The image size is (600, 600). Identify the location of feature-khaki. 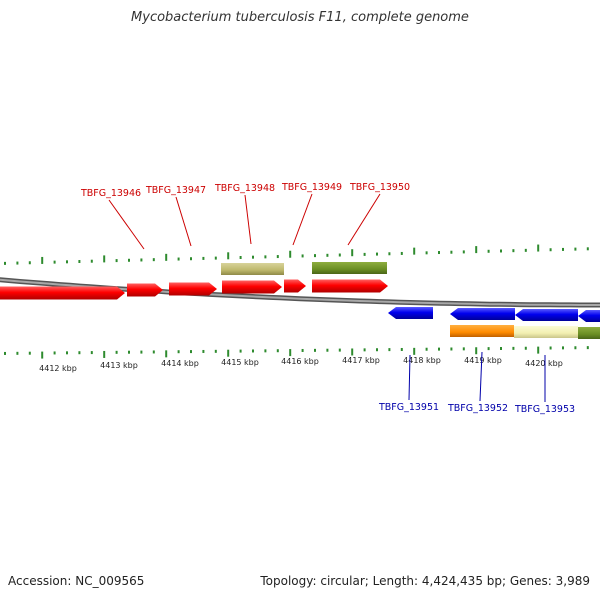
(252, 269).